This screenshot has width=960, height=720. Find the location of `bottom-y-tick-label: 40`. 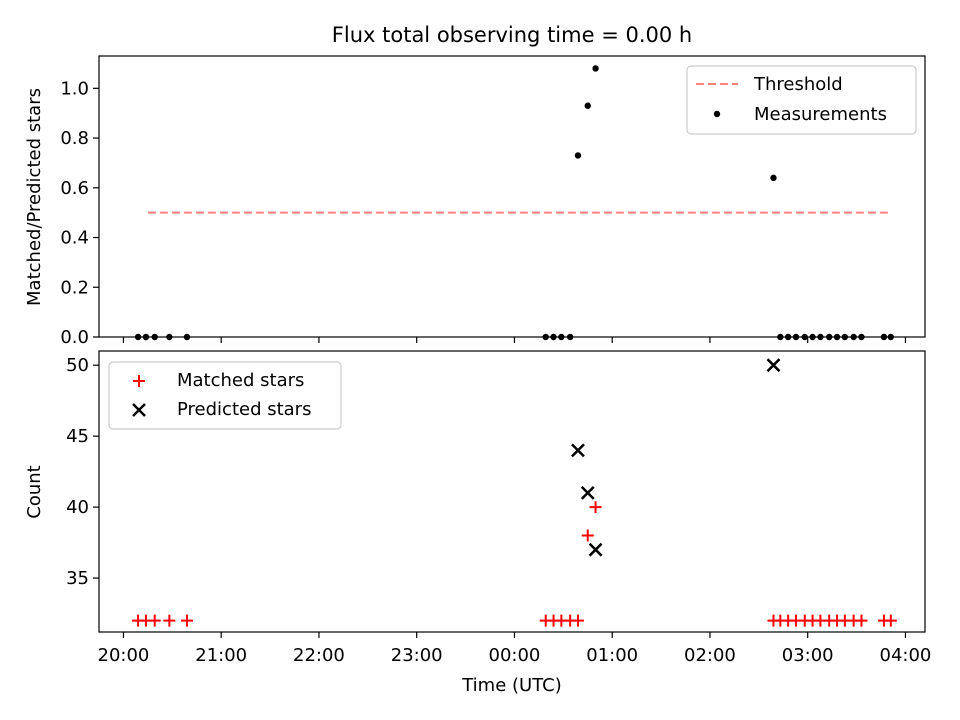

bottom-y-tick-label: 40 is located at coordinates (77, 507).